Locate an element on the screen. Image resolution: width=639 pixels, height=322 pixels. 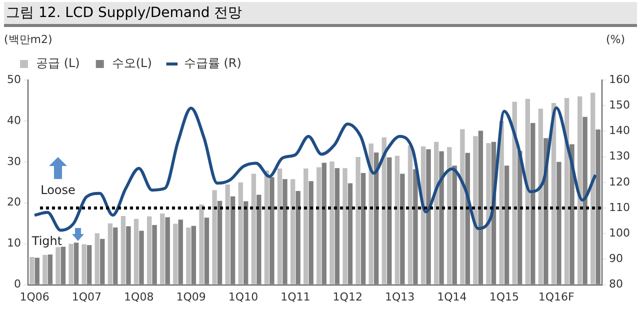
legend-label: 수급률 (R) is located at coordinates (213, 63).